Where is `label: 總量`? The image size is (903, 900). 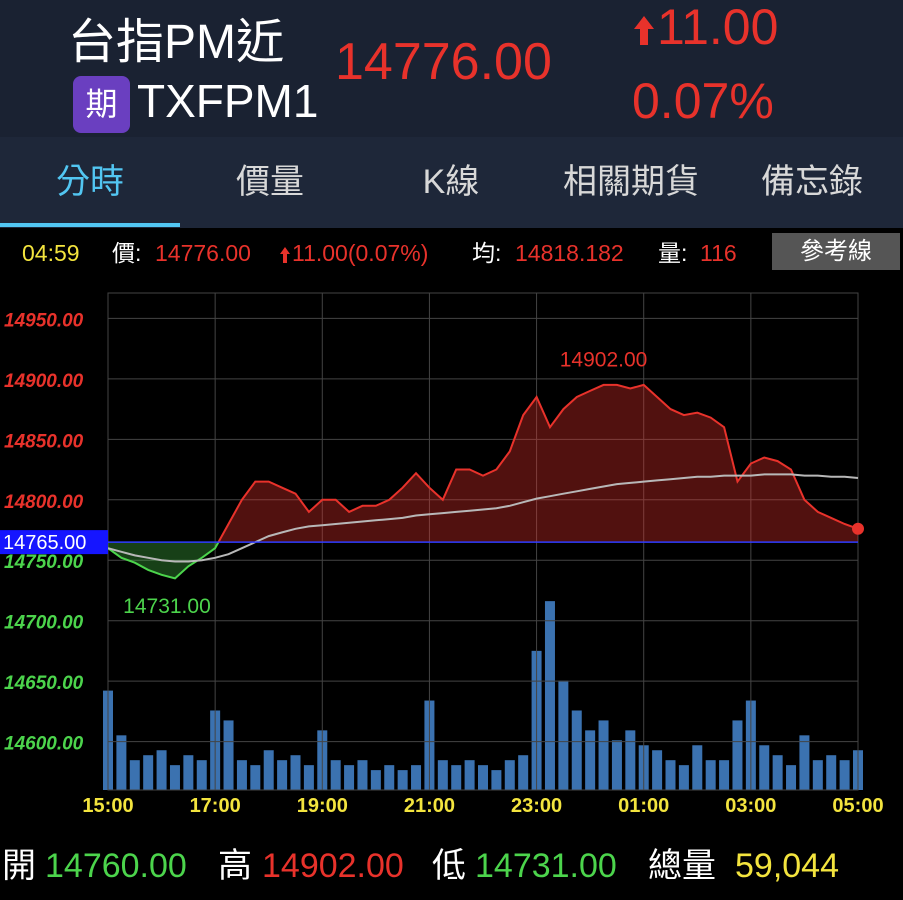 label: 總量 is located at coordinates (682, 866).